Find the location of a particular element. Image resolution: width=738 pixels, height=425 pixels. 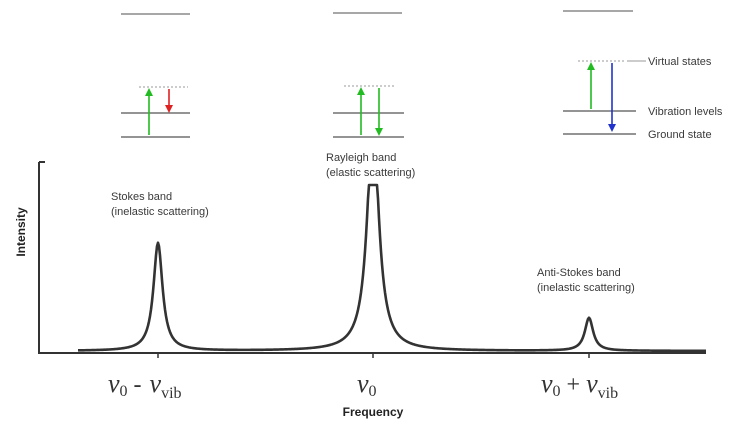

energy-diagram-anti-stokes is located at coordinates (599, 97).